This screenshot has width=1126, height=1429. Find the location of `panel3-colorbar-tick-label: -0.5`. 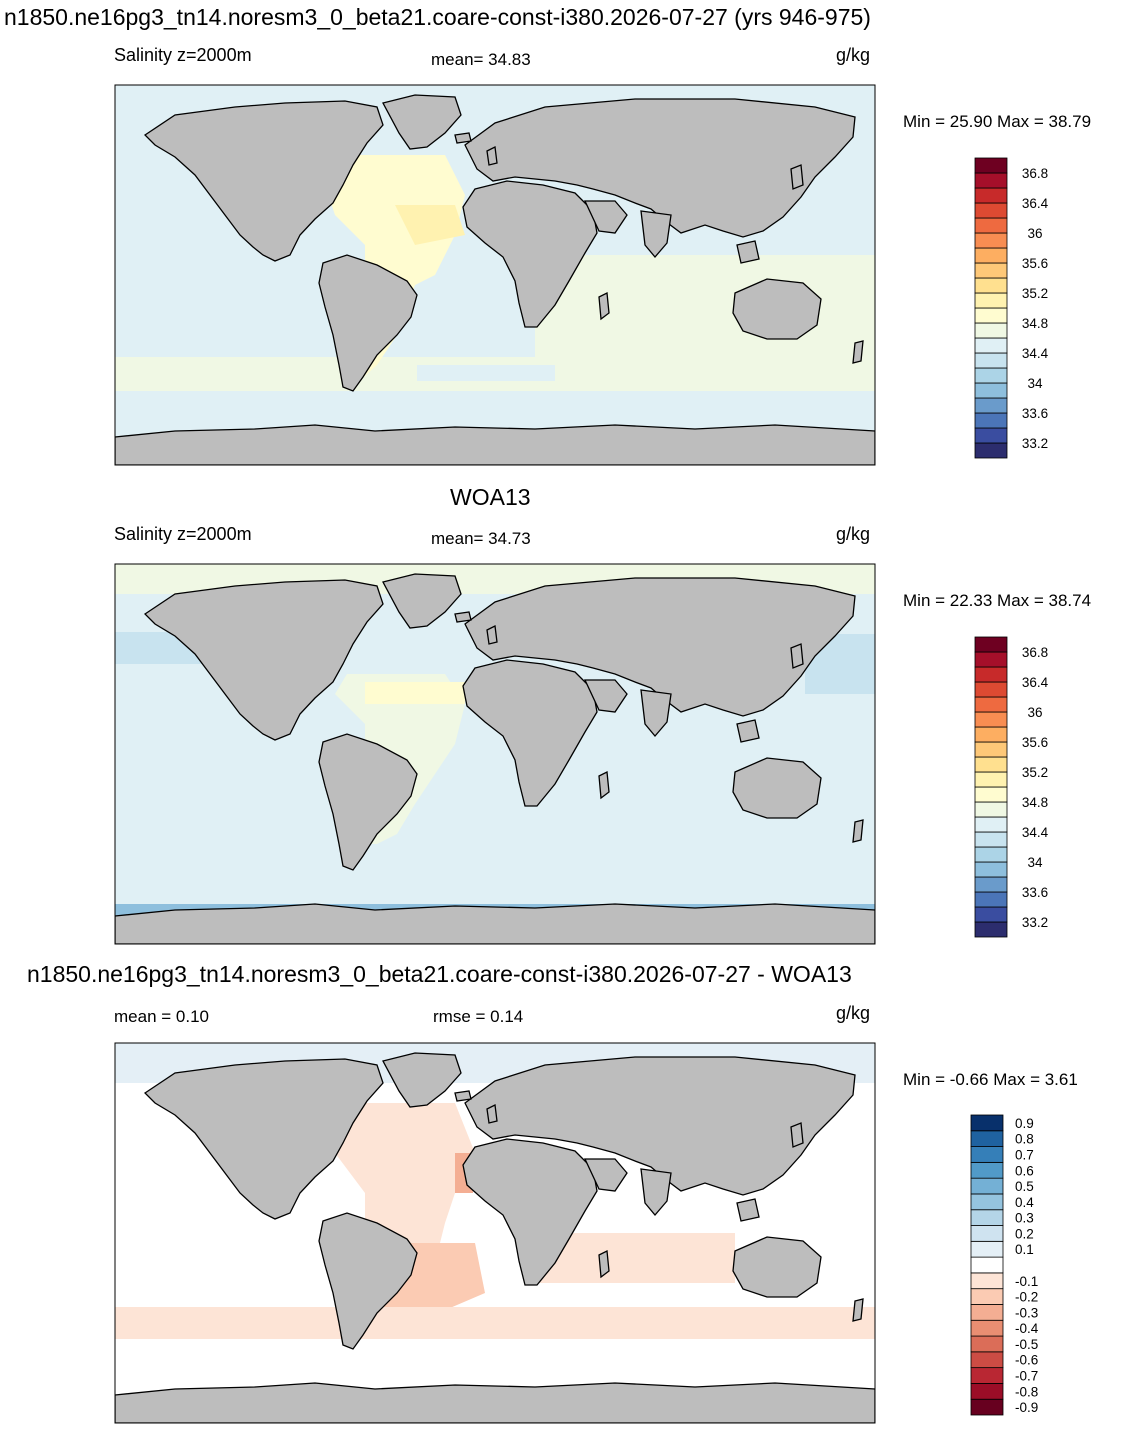

panel3-colorbar-tick-label: -0.5 is located at coordinates (1026, 1344).